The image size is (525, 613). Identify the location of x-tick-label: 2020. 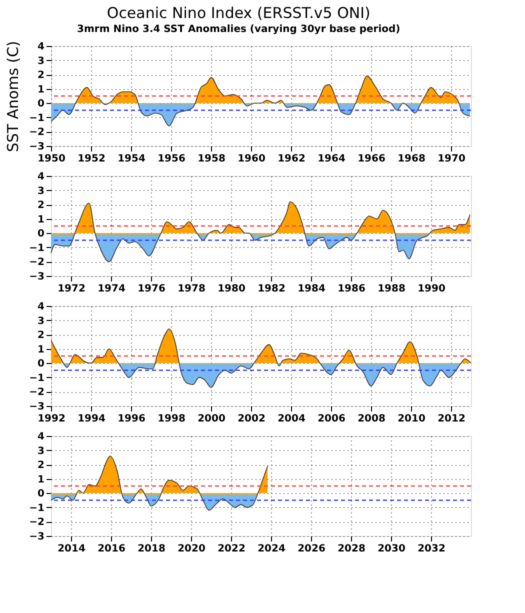
(192, 549).